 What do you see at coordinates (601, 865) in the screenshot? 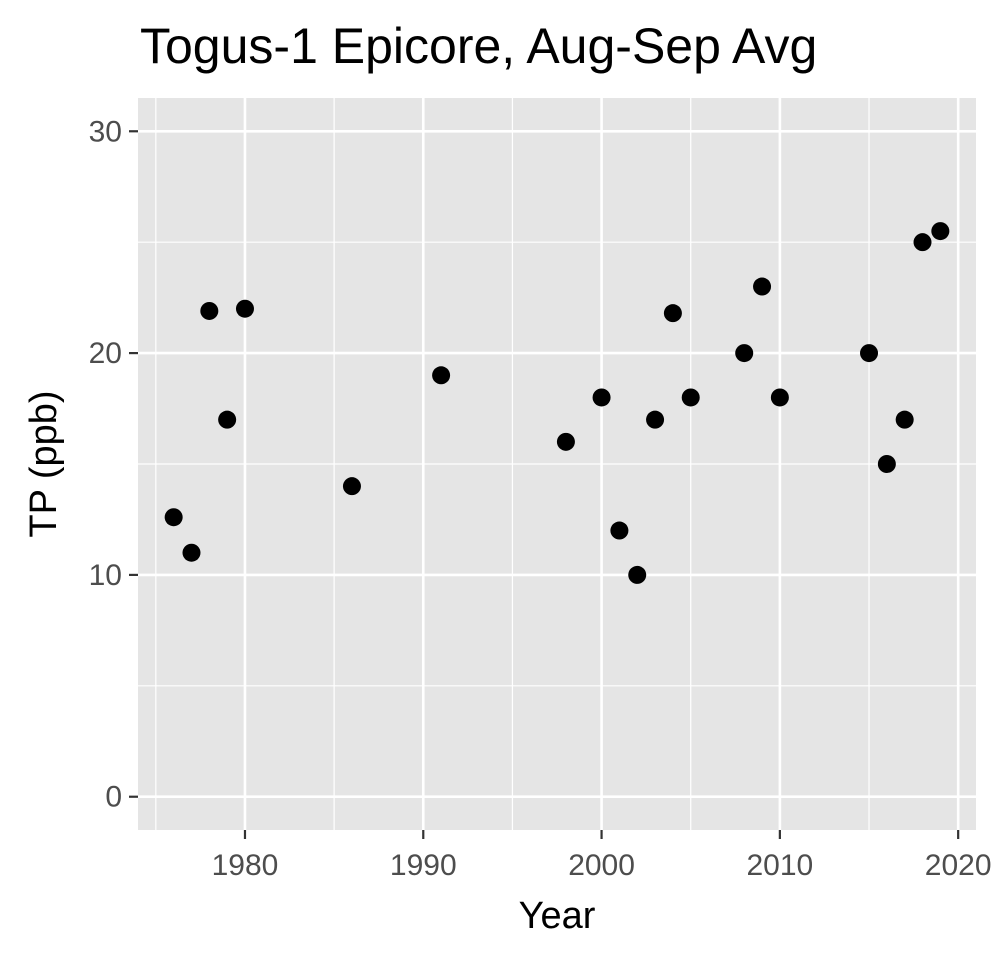
I see `x-tick-label: 2000` at bounding box center [601, 865].